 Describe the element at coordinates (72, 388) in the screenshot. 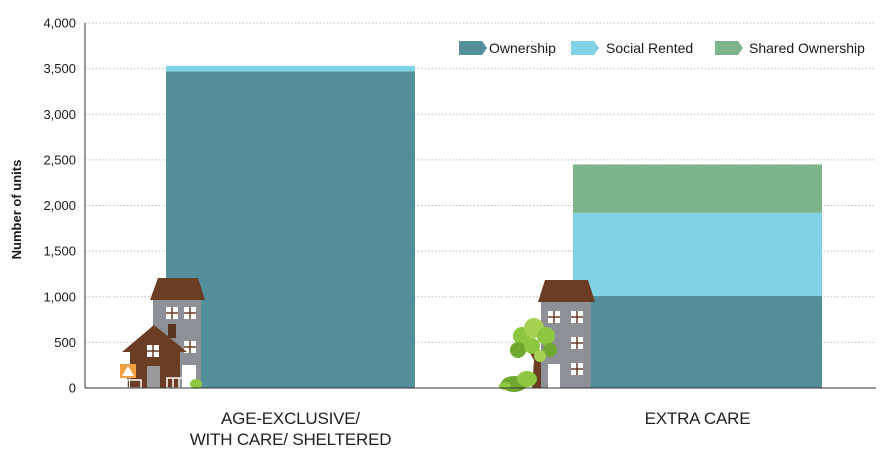

I see `y-tick-label: 0` at that location.